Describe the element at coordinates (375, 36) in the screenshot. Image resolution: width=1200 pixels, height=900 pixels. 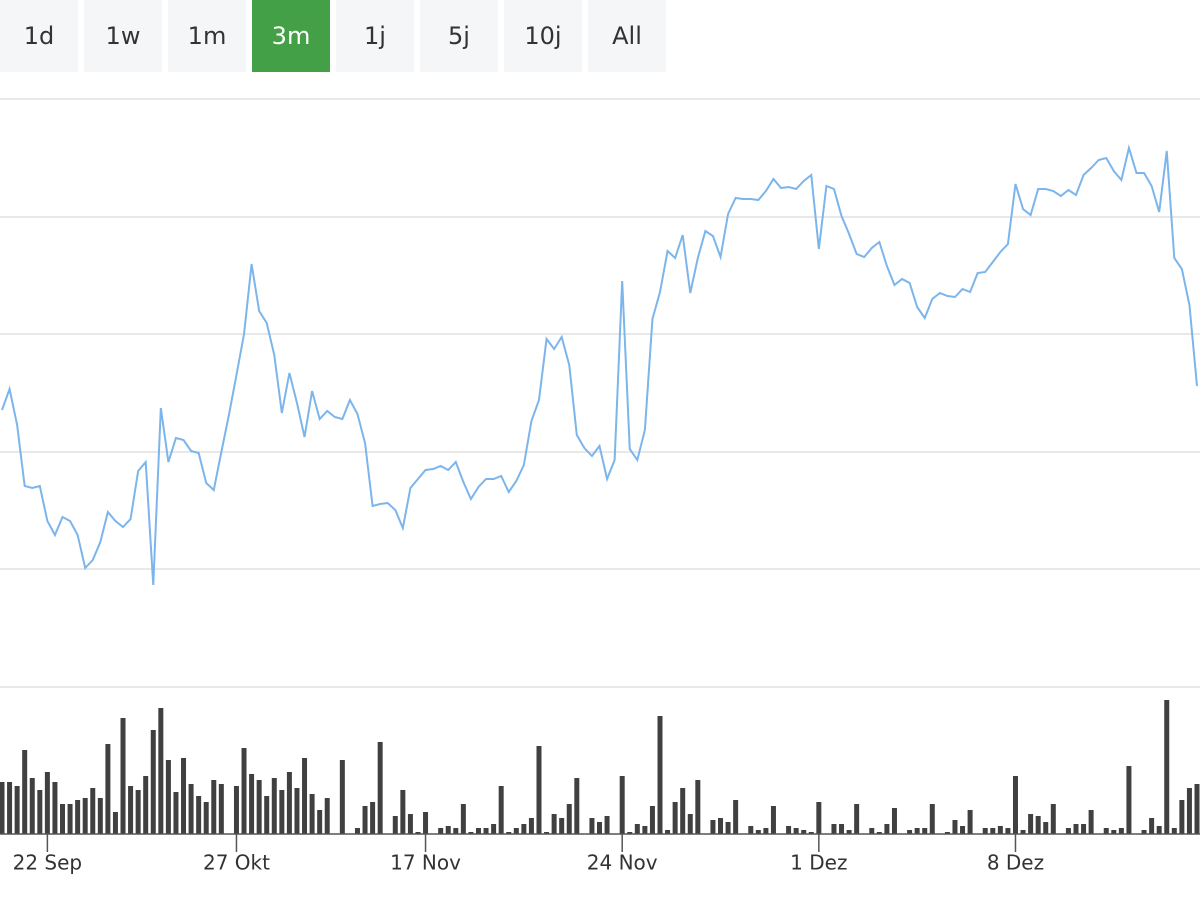
I see `range-button: 1j` at that location.